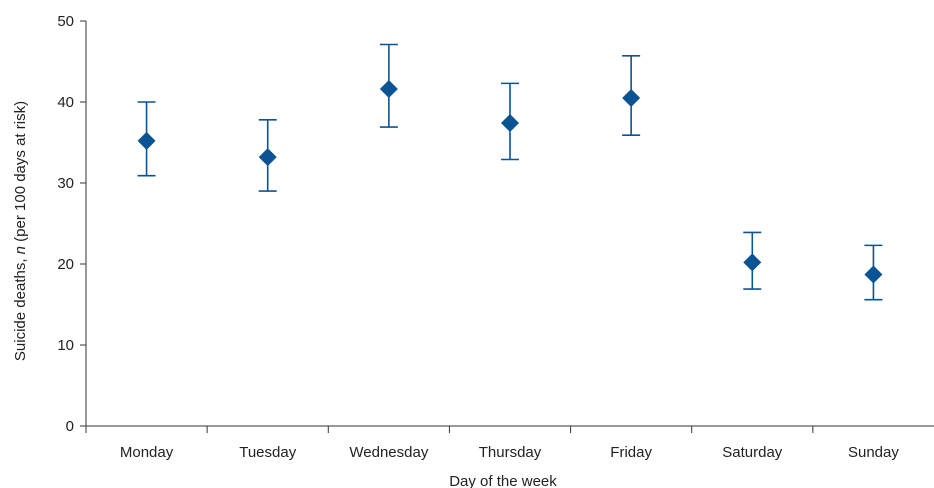 The height and width of the screenshot is (488, 934). Describe the element at coordinates (20, 307) in the screenshot. I see `y-axis-title-prefix: Suicide deaths,` at that location.